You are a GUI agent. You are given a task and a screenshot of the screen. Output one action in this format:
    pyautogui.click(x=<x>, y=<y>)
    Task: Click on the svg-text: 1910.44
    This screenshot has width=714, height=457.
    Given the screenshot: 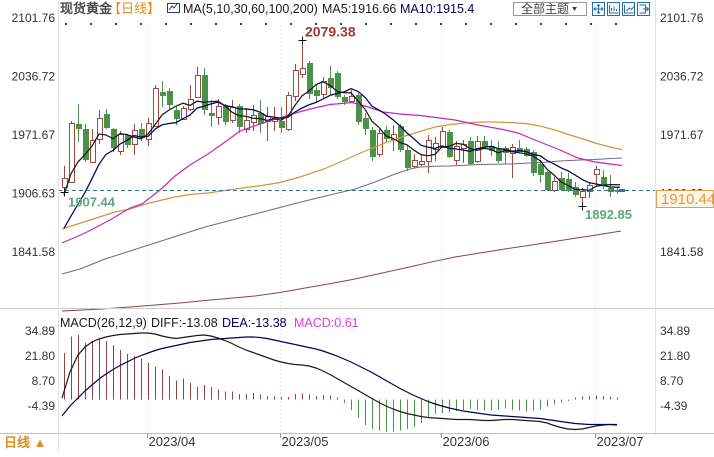 What is the action you would take?
    pyautogui.click(x=687, y=199)
    